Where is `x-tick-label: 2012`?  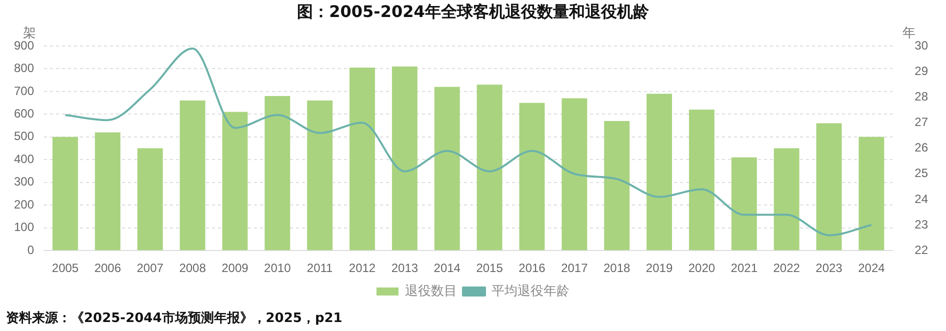 x-tick-label: 2012 is located at coordinates (362, 268).